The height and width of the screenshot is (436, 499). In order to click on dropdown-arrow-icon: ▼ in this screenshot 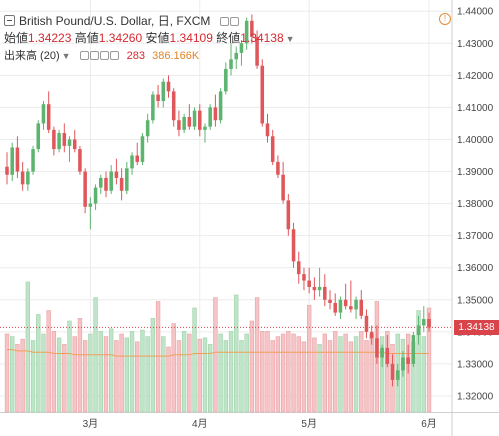, I will do `click(290, 39)`.